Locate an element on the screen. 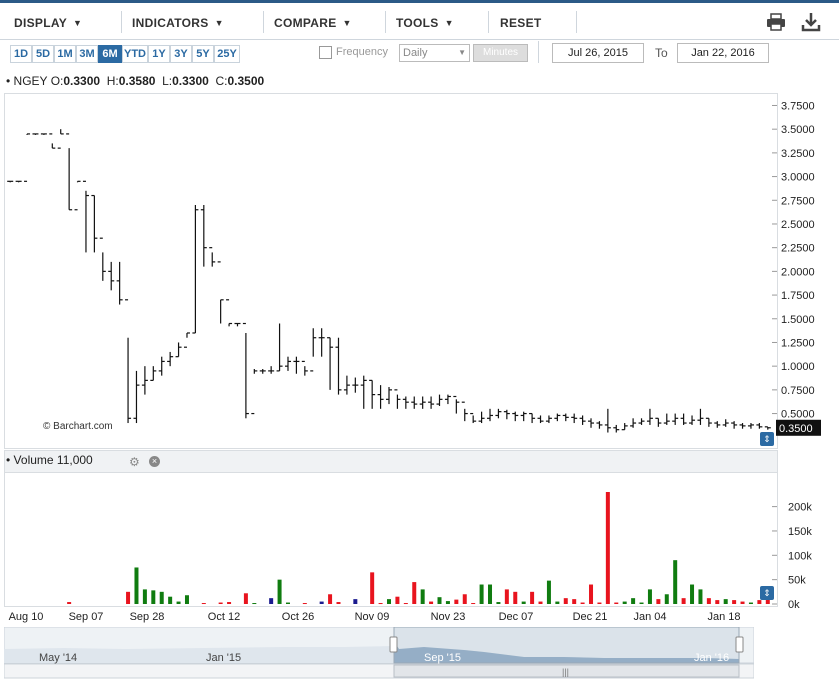  y-tick-label: 2.0000 is located at coordinates (798, 272).